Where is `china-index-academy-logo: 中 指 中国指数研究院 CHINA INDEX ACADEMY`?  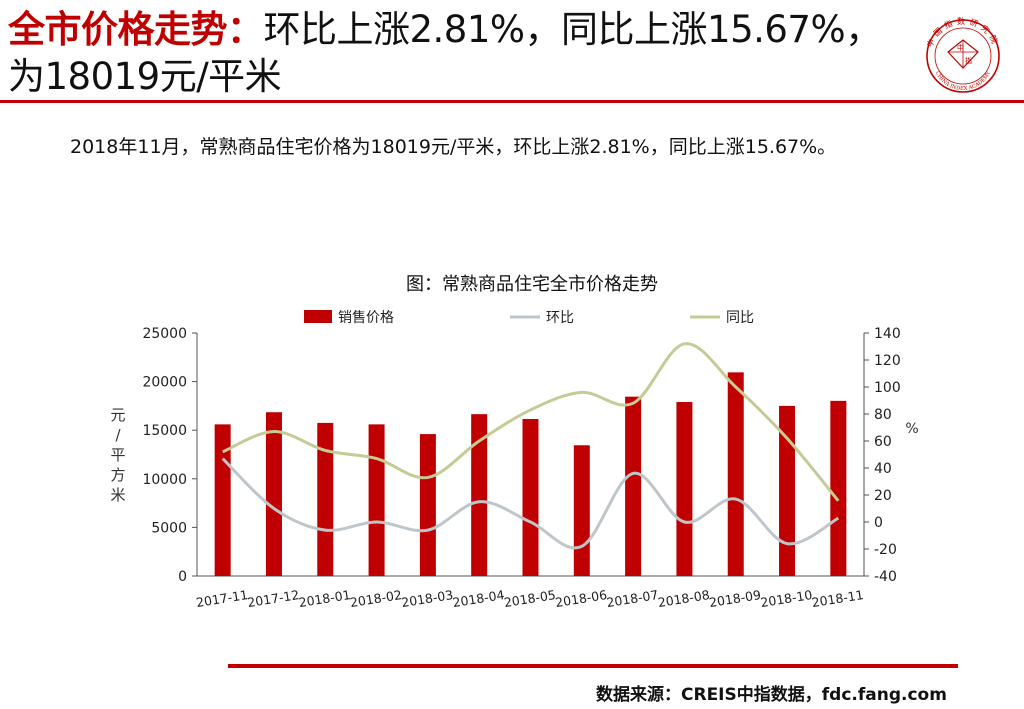 china-index-academy-logo: 中 指 中国指数研究院 CHINA INDEX ACADEMY is located at coordinates (962, 54).